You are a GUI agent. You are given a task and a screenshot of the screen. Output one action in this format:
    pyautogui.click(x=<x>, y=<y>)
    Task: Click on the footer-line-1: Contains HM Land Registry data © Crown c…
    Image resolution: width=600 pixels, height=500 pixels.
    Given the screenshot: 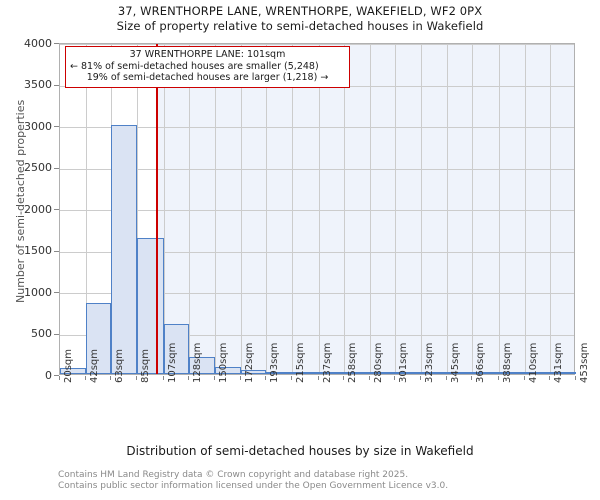 What is the action you would take?
    pyautogui.click(x=233, y=475)
    